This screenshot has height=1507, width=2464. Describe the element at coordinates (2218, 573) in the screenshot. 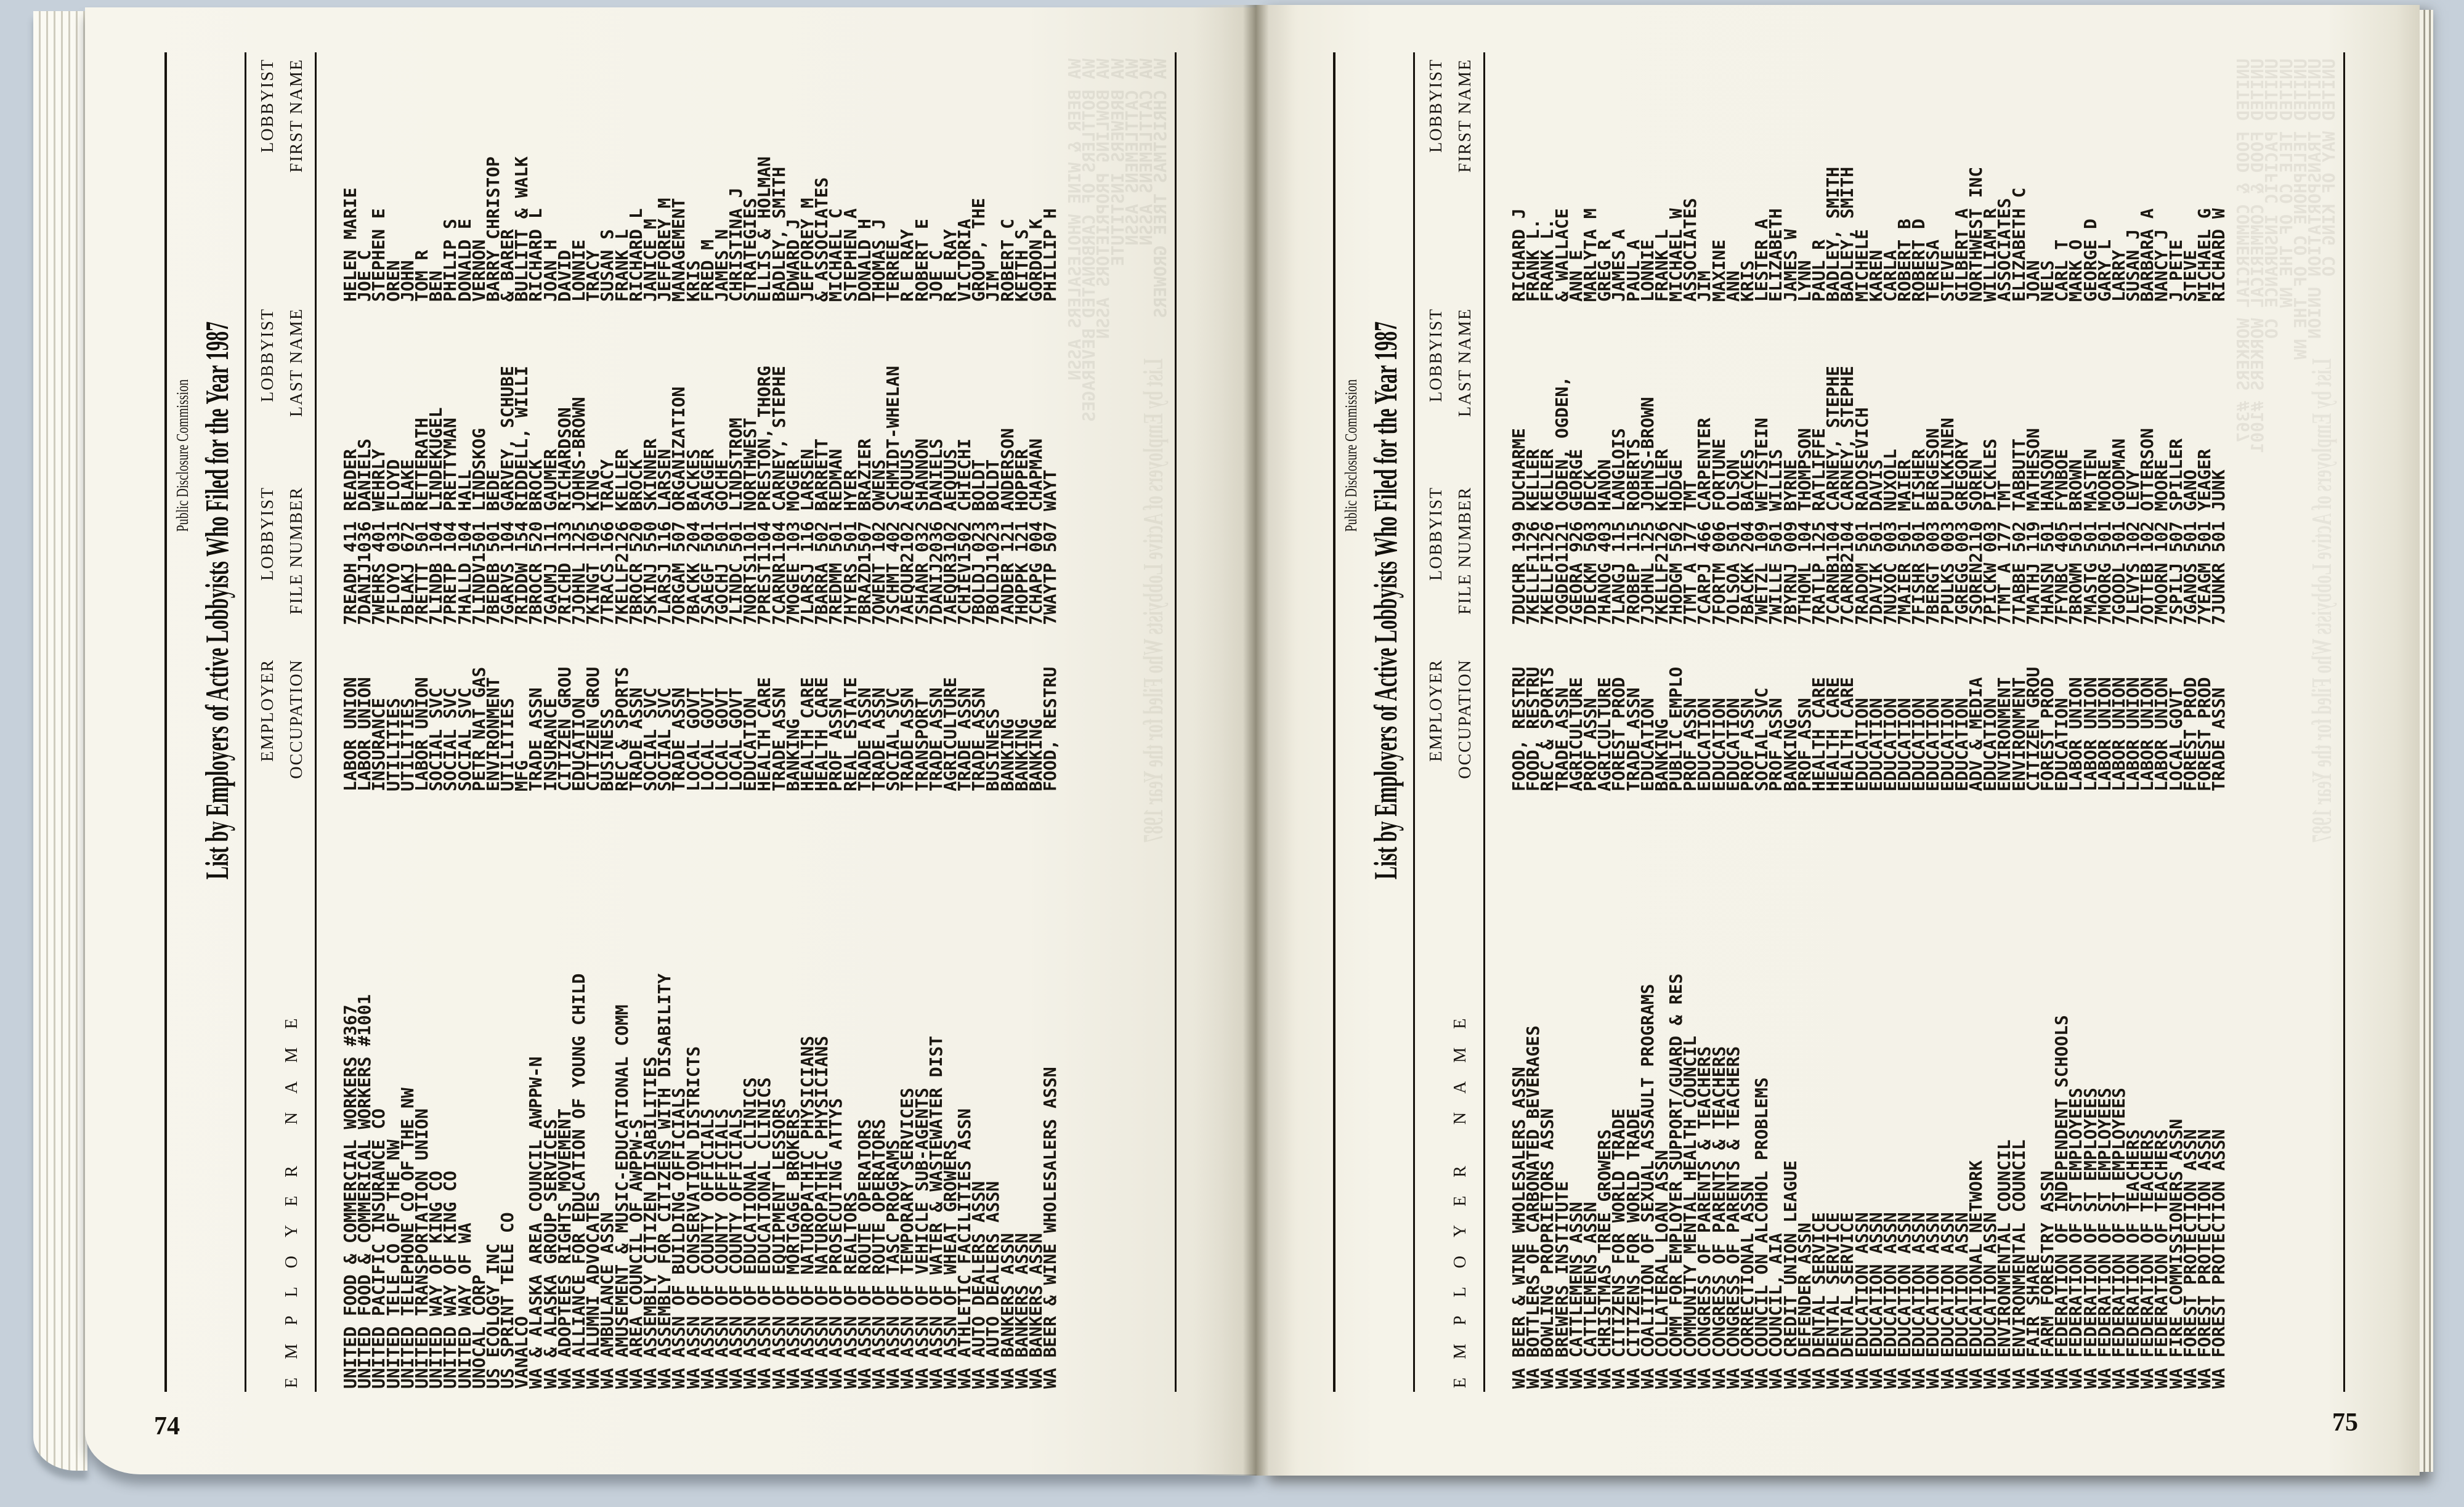

I see `lobbyist-file-number-cell: 7JUNKR 501` at that location.